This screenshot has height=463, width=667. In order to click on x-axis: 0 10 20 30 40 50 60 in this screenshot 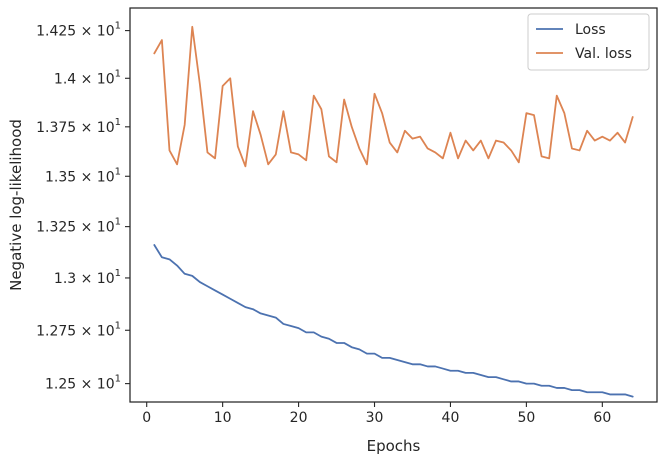, I will do `click(376, 414)`.